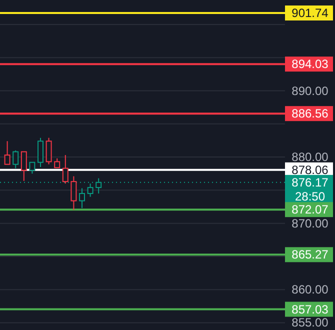 This screenshot has width=335, height=330. What do you see at coordinates (310, 113) in the screenshot?
I see `ref-line-label: 886.56` at bounding box center [310, 113].